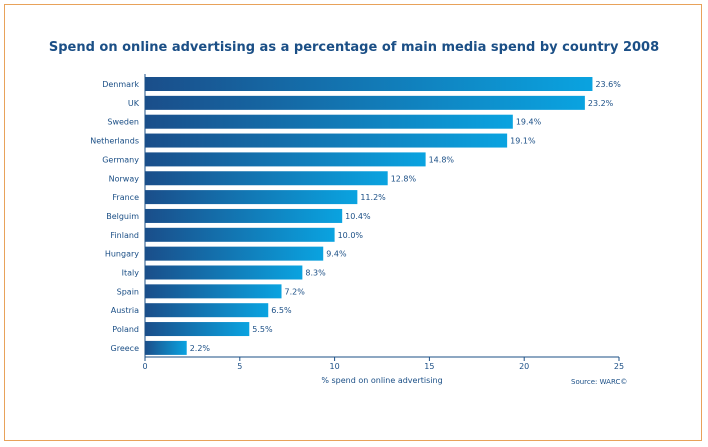 The height and width of the screenshot is (447, 708). I want to click on category-label: Poland, so click(125, 329).